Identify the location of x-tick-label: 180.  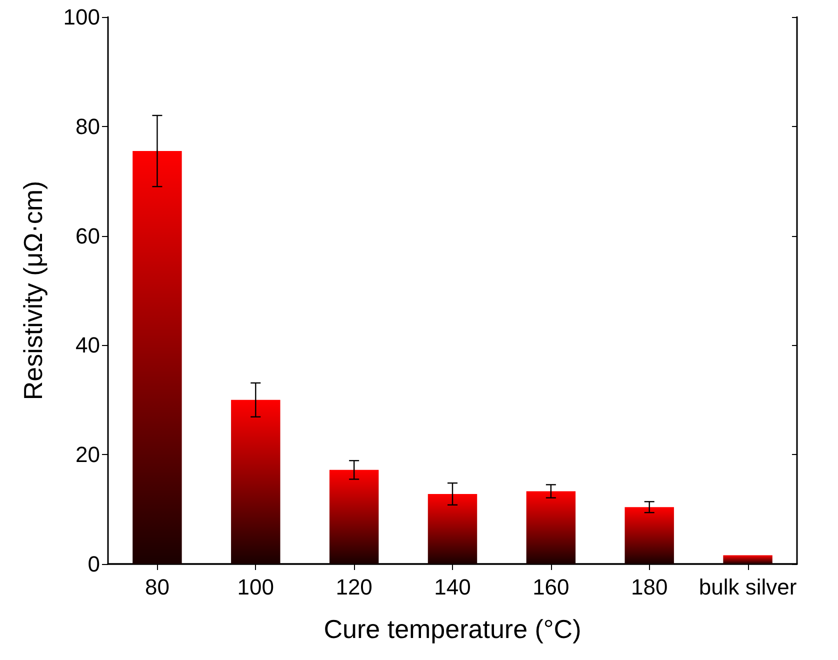
(649, 587).